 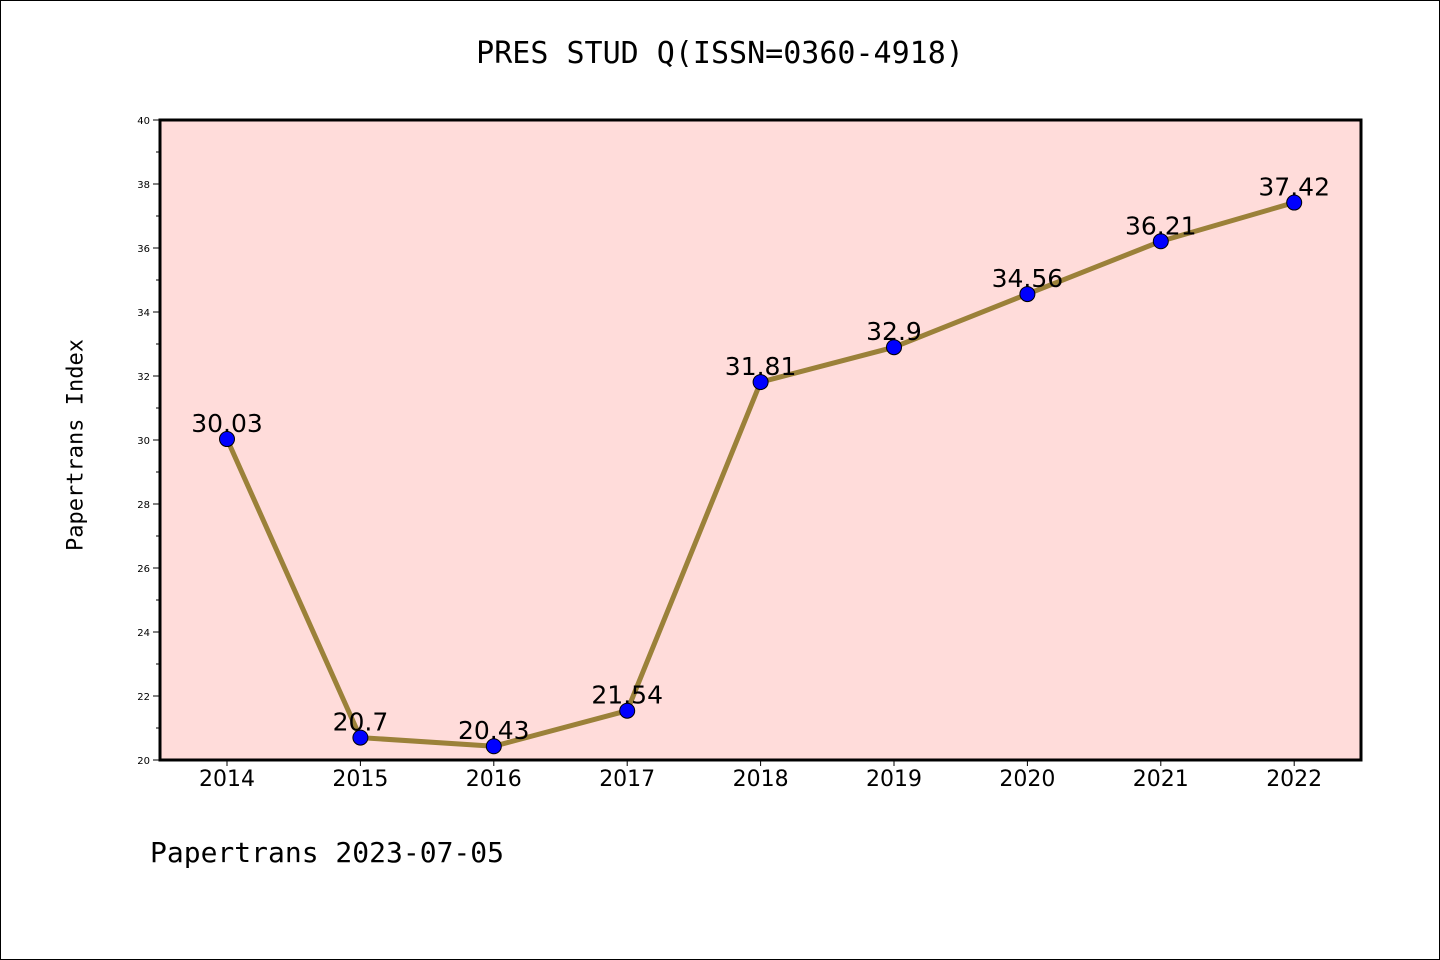 What do you see at coordinates (143, 569) in the screenshot?
I see `y-tick-label: 26` at bounding box center [143, 569].